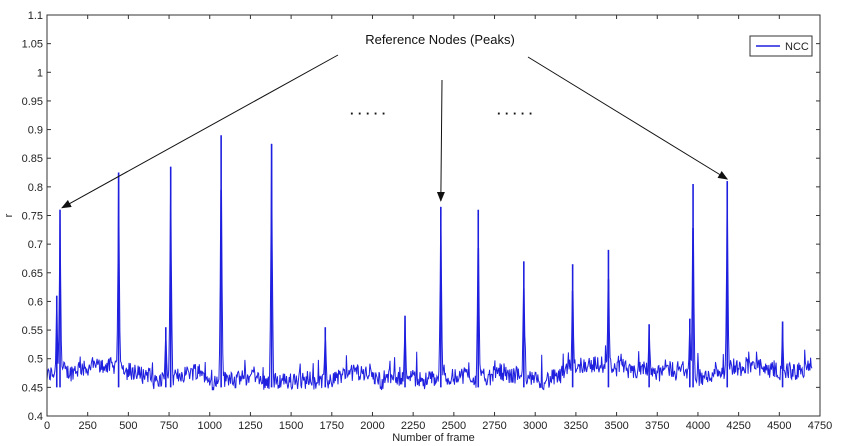 The width and height of the screenshot is (849, 446). What do you see at coordinates (32, 217) in the screenshot?
I see `y-tick-label: 0.75` at bounding box center [32, 217].